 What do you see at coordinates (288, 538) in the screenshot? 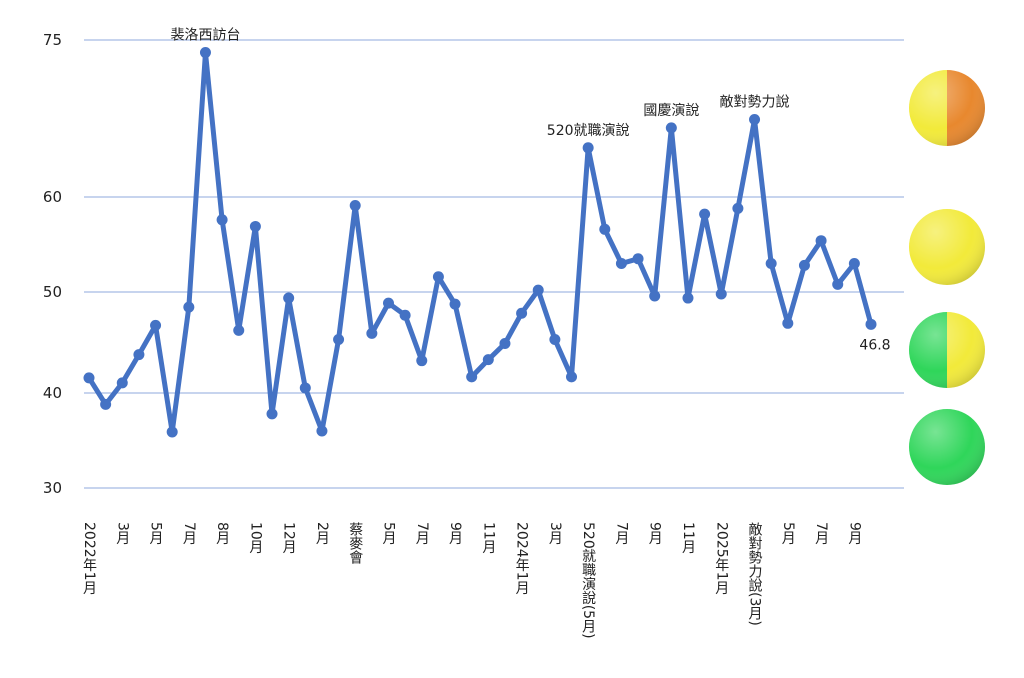
I see `x-tick-label: 12月` at bounding box center [288, 538].